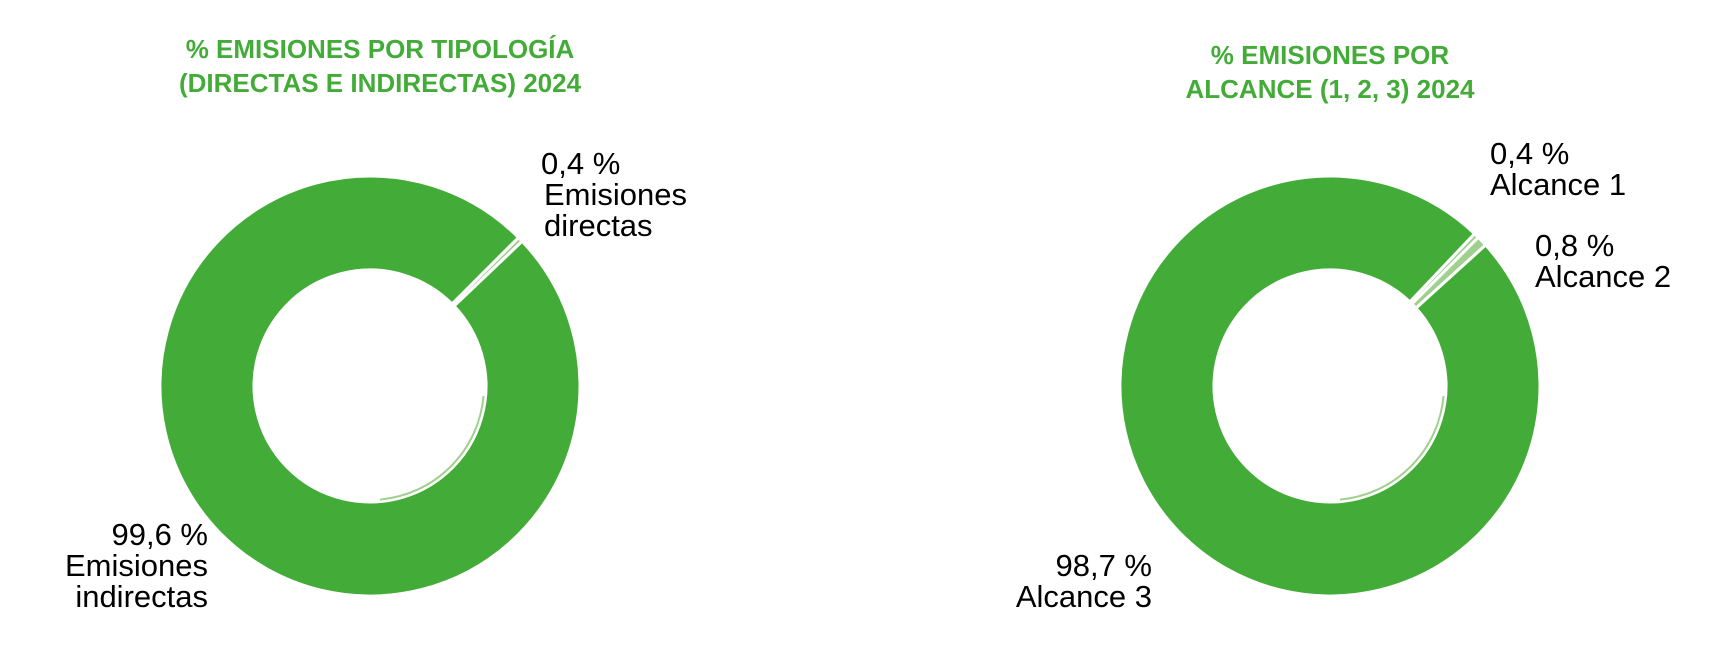 The image size is (1731, 660). Describe the element at coordinates (615, 210) in the screenshot. I see `slice-name-label: Emisiones directas` at that location.